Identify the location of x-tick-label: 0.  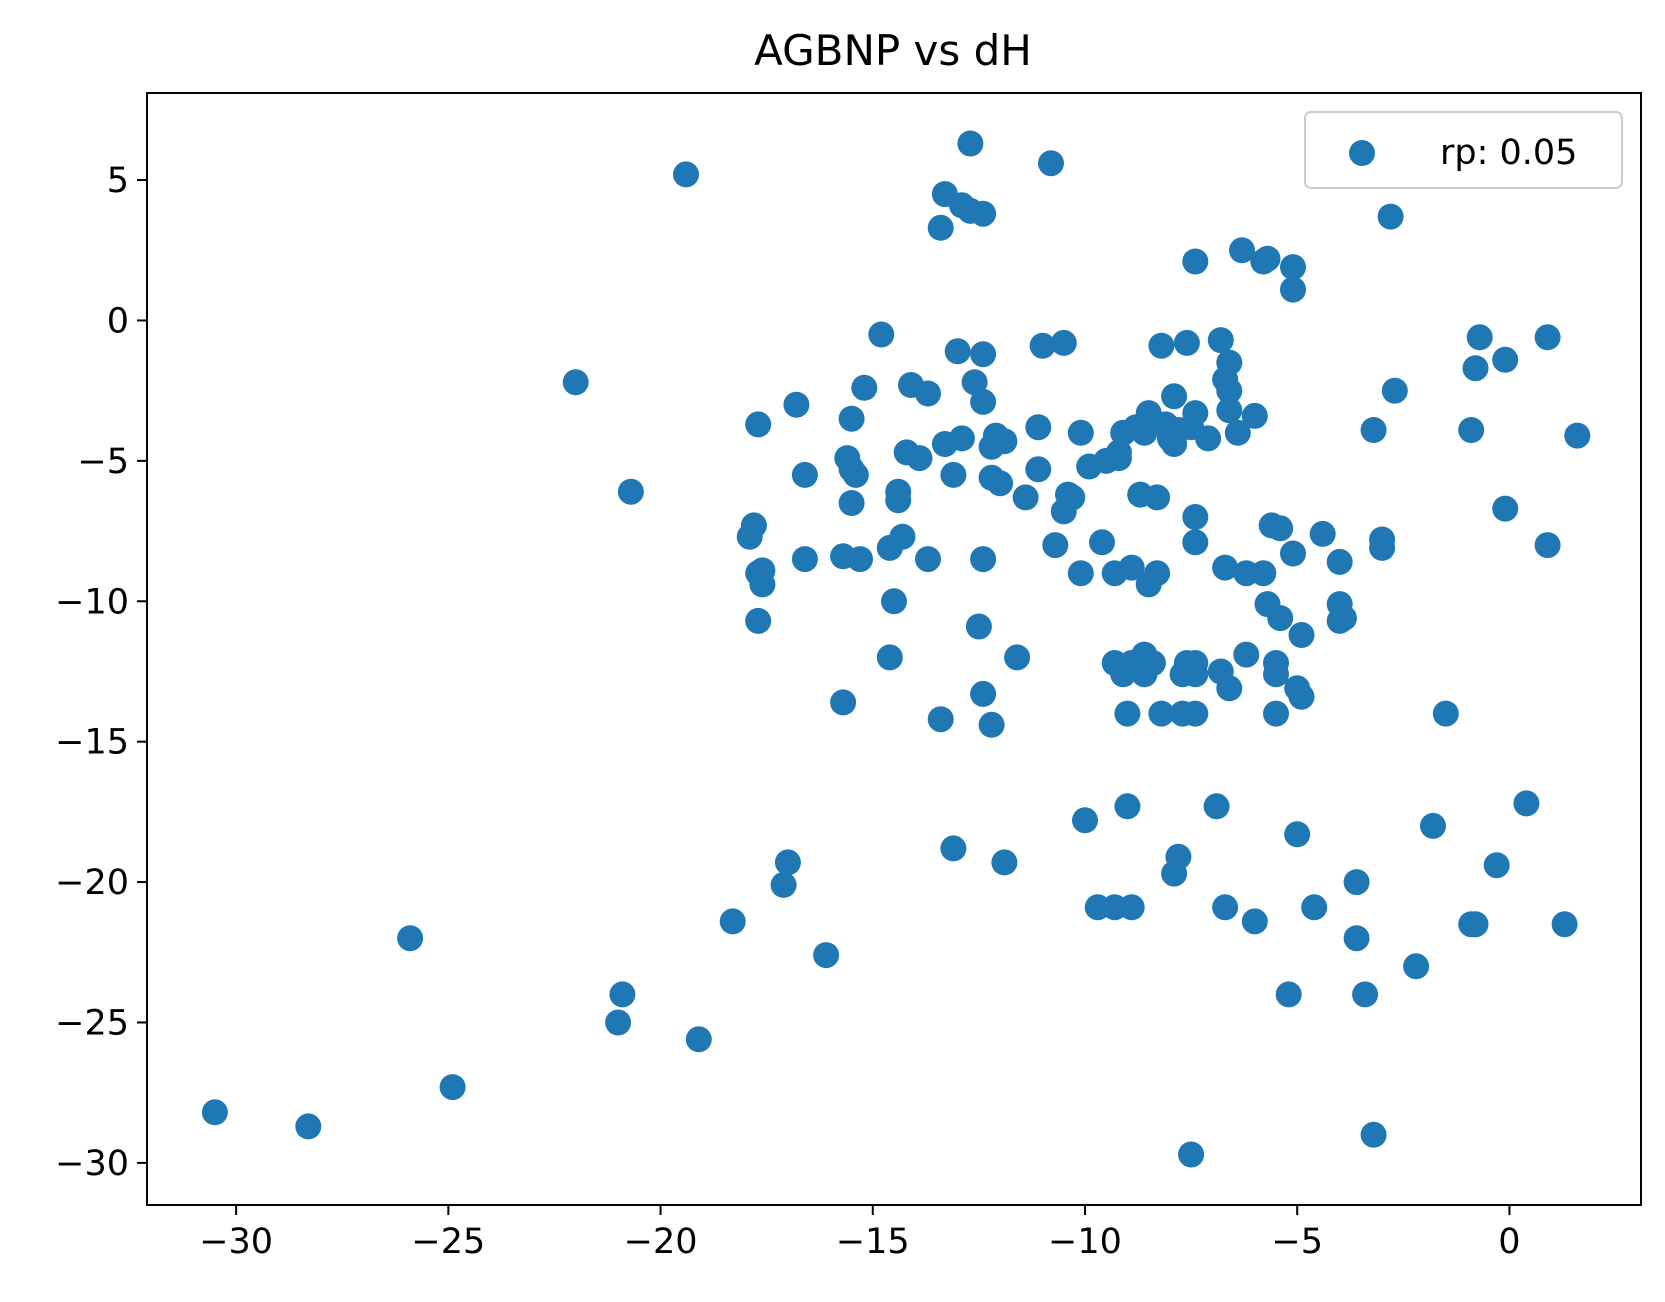
(1509, 1242).